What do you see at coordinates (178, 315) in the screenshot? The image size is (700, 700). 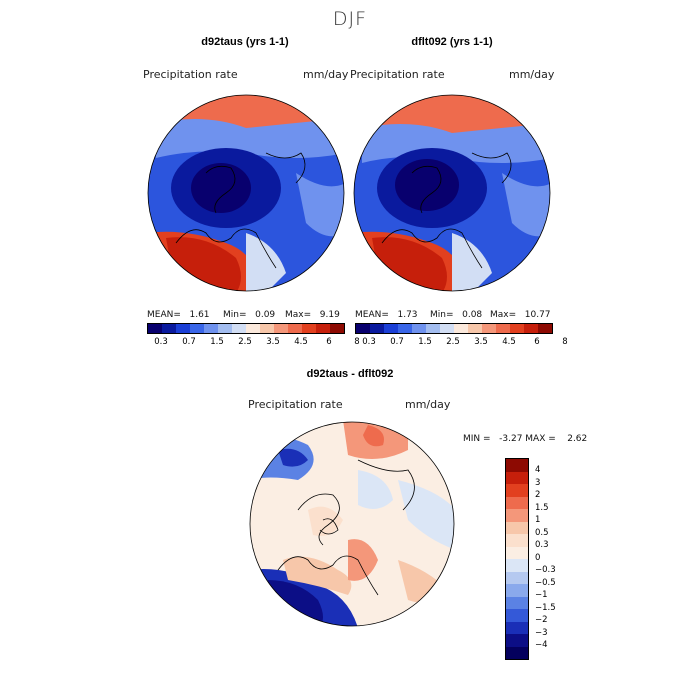 I see `left-stats-mean: MEAN= 1.61` at bounding box center [178, 315].